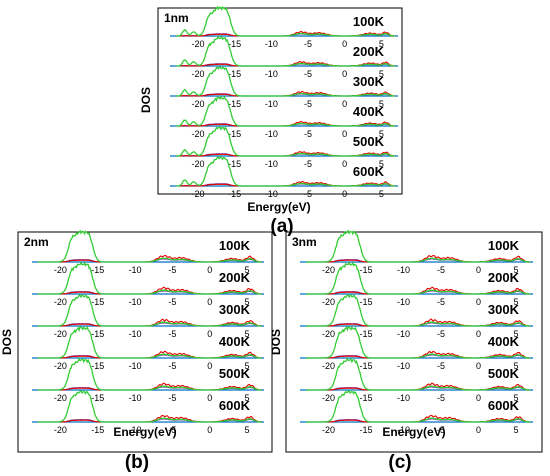  I want to click on panel-caption: (b), so click(137, 462).